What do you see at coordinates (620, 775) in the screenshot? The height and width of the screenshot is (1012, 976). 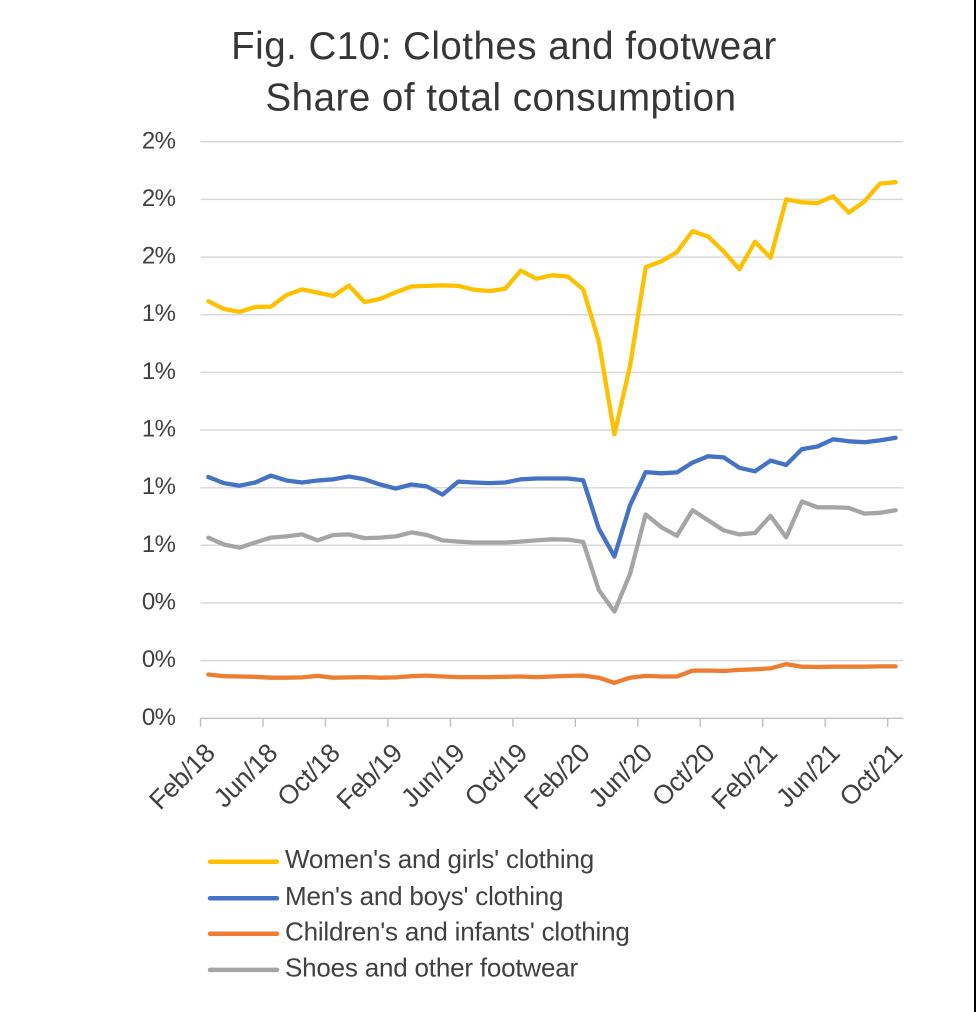 I see `svg-text: Jun/20` at bounding box center [620, 775].